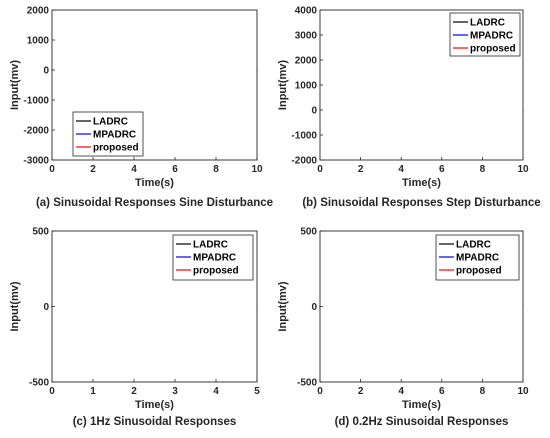  Describe the element at coordinates (155, 422) in the screenshot. I see `chart-caption: (c) 1Hz Sinusoidal Responses` at that location.